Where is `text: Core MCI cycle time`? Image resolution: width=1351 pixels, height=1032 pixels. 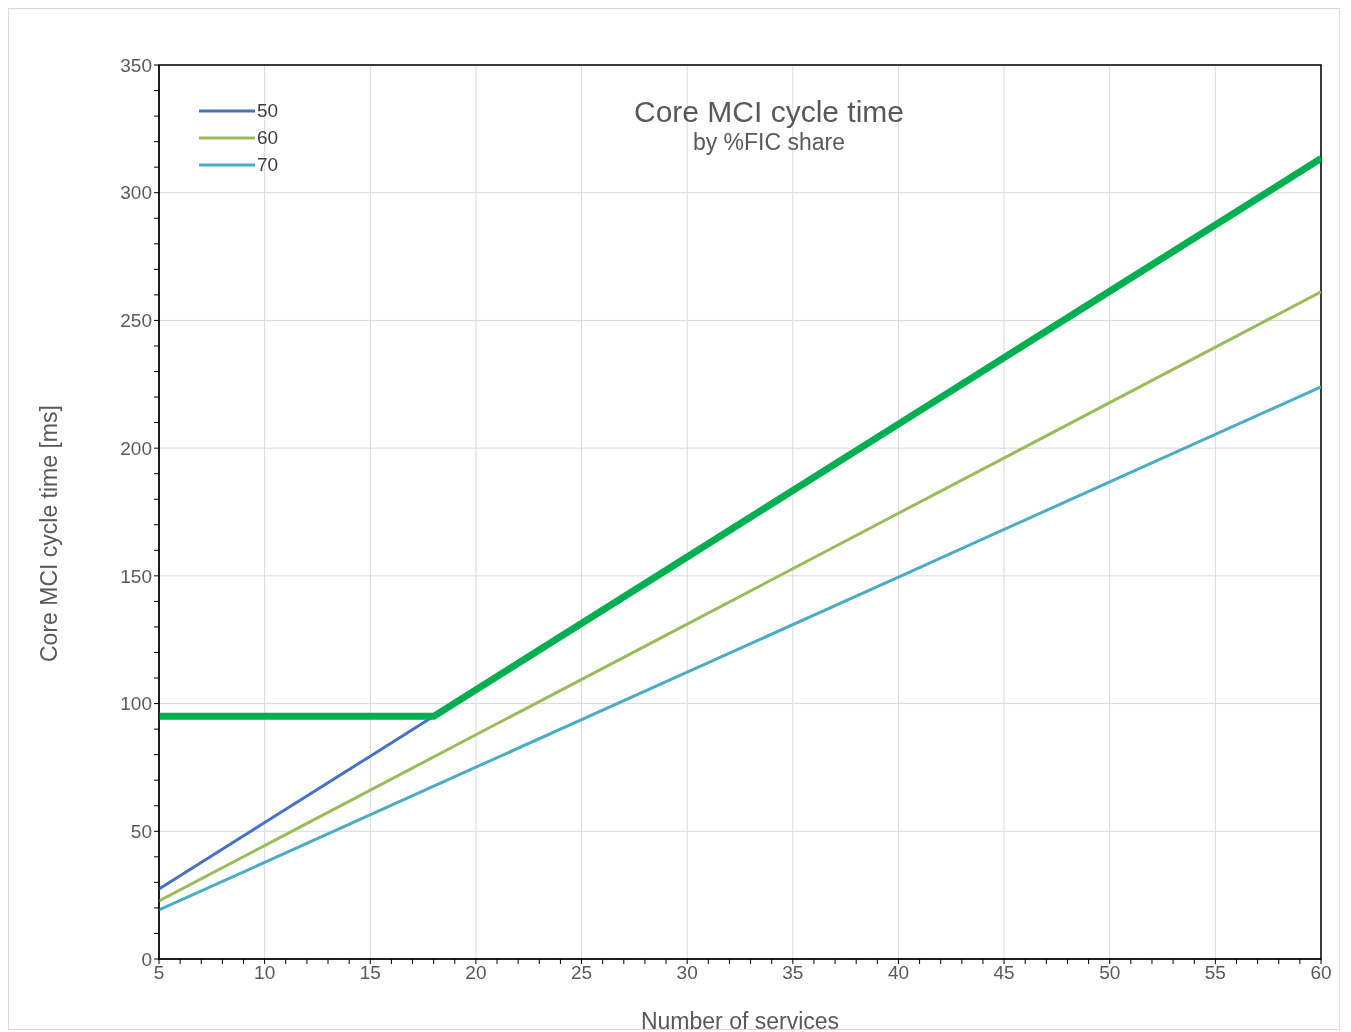 text: Core MCI cycle time is located at coordinates (768, 112).